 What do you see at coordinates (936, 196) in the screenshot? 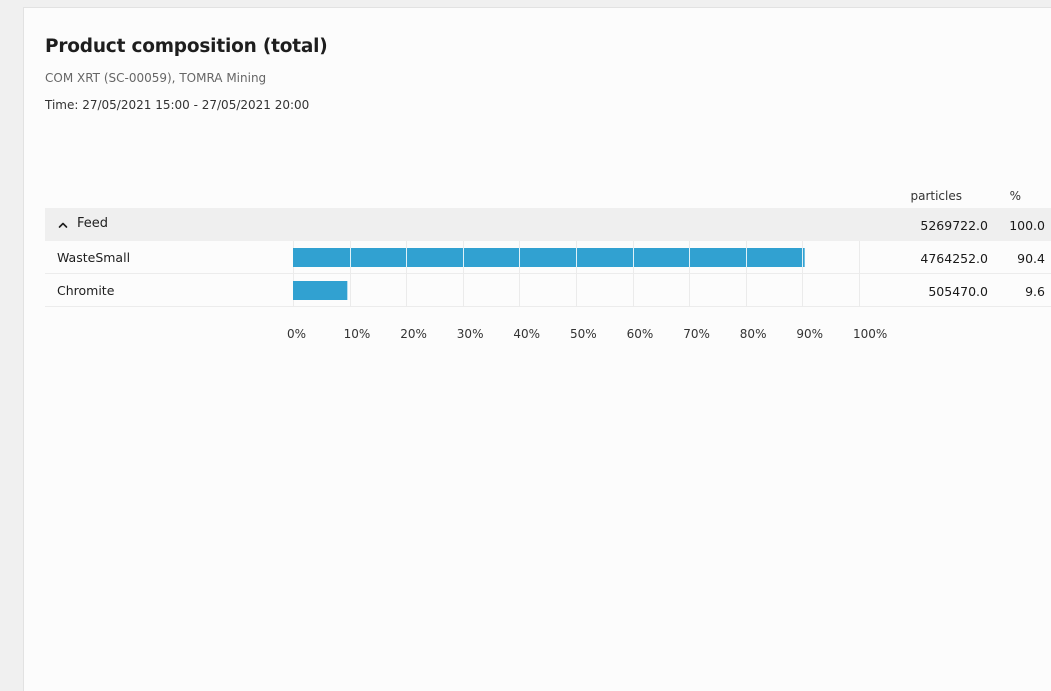
I see `column-header-particles: particles` at bounding box center [936, 196].